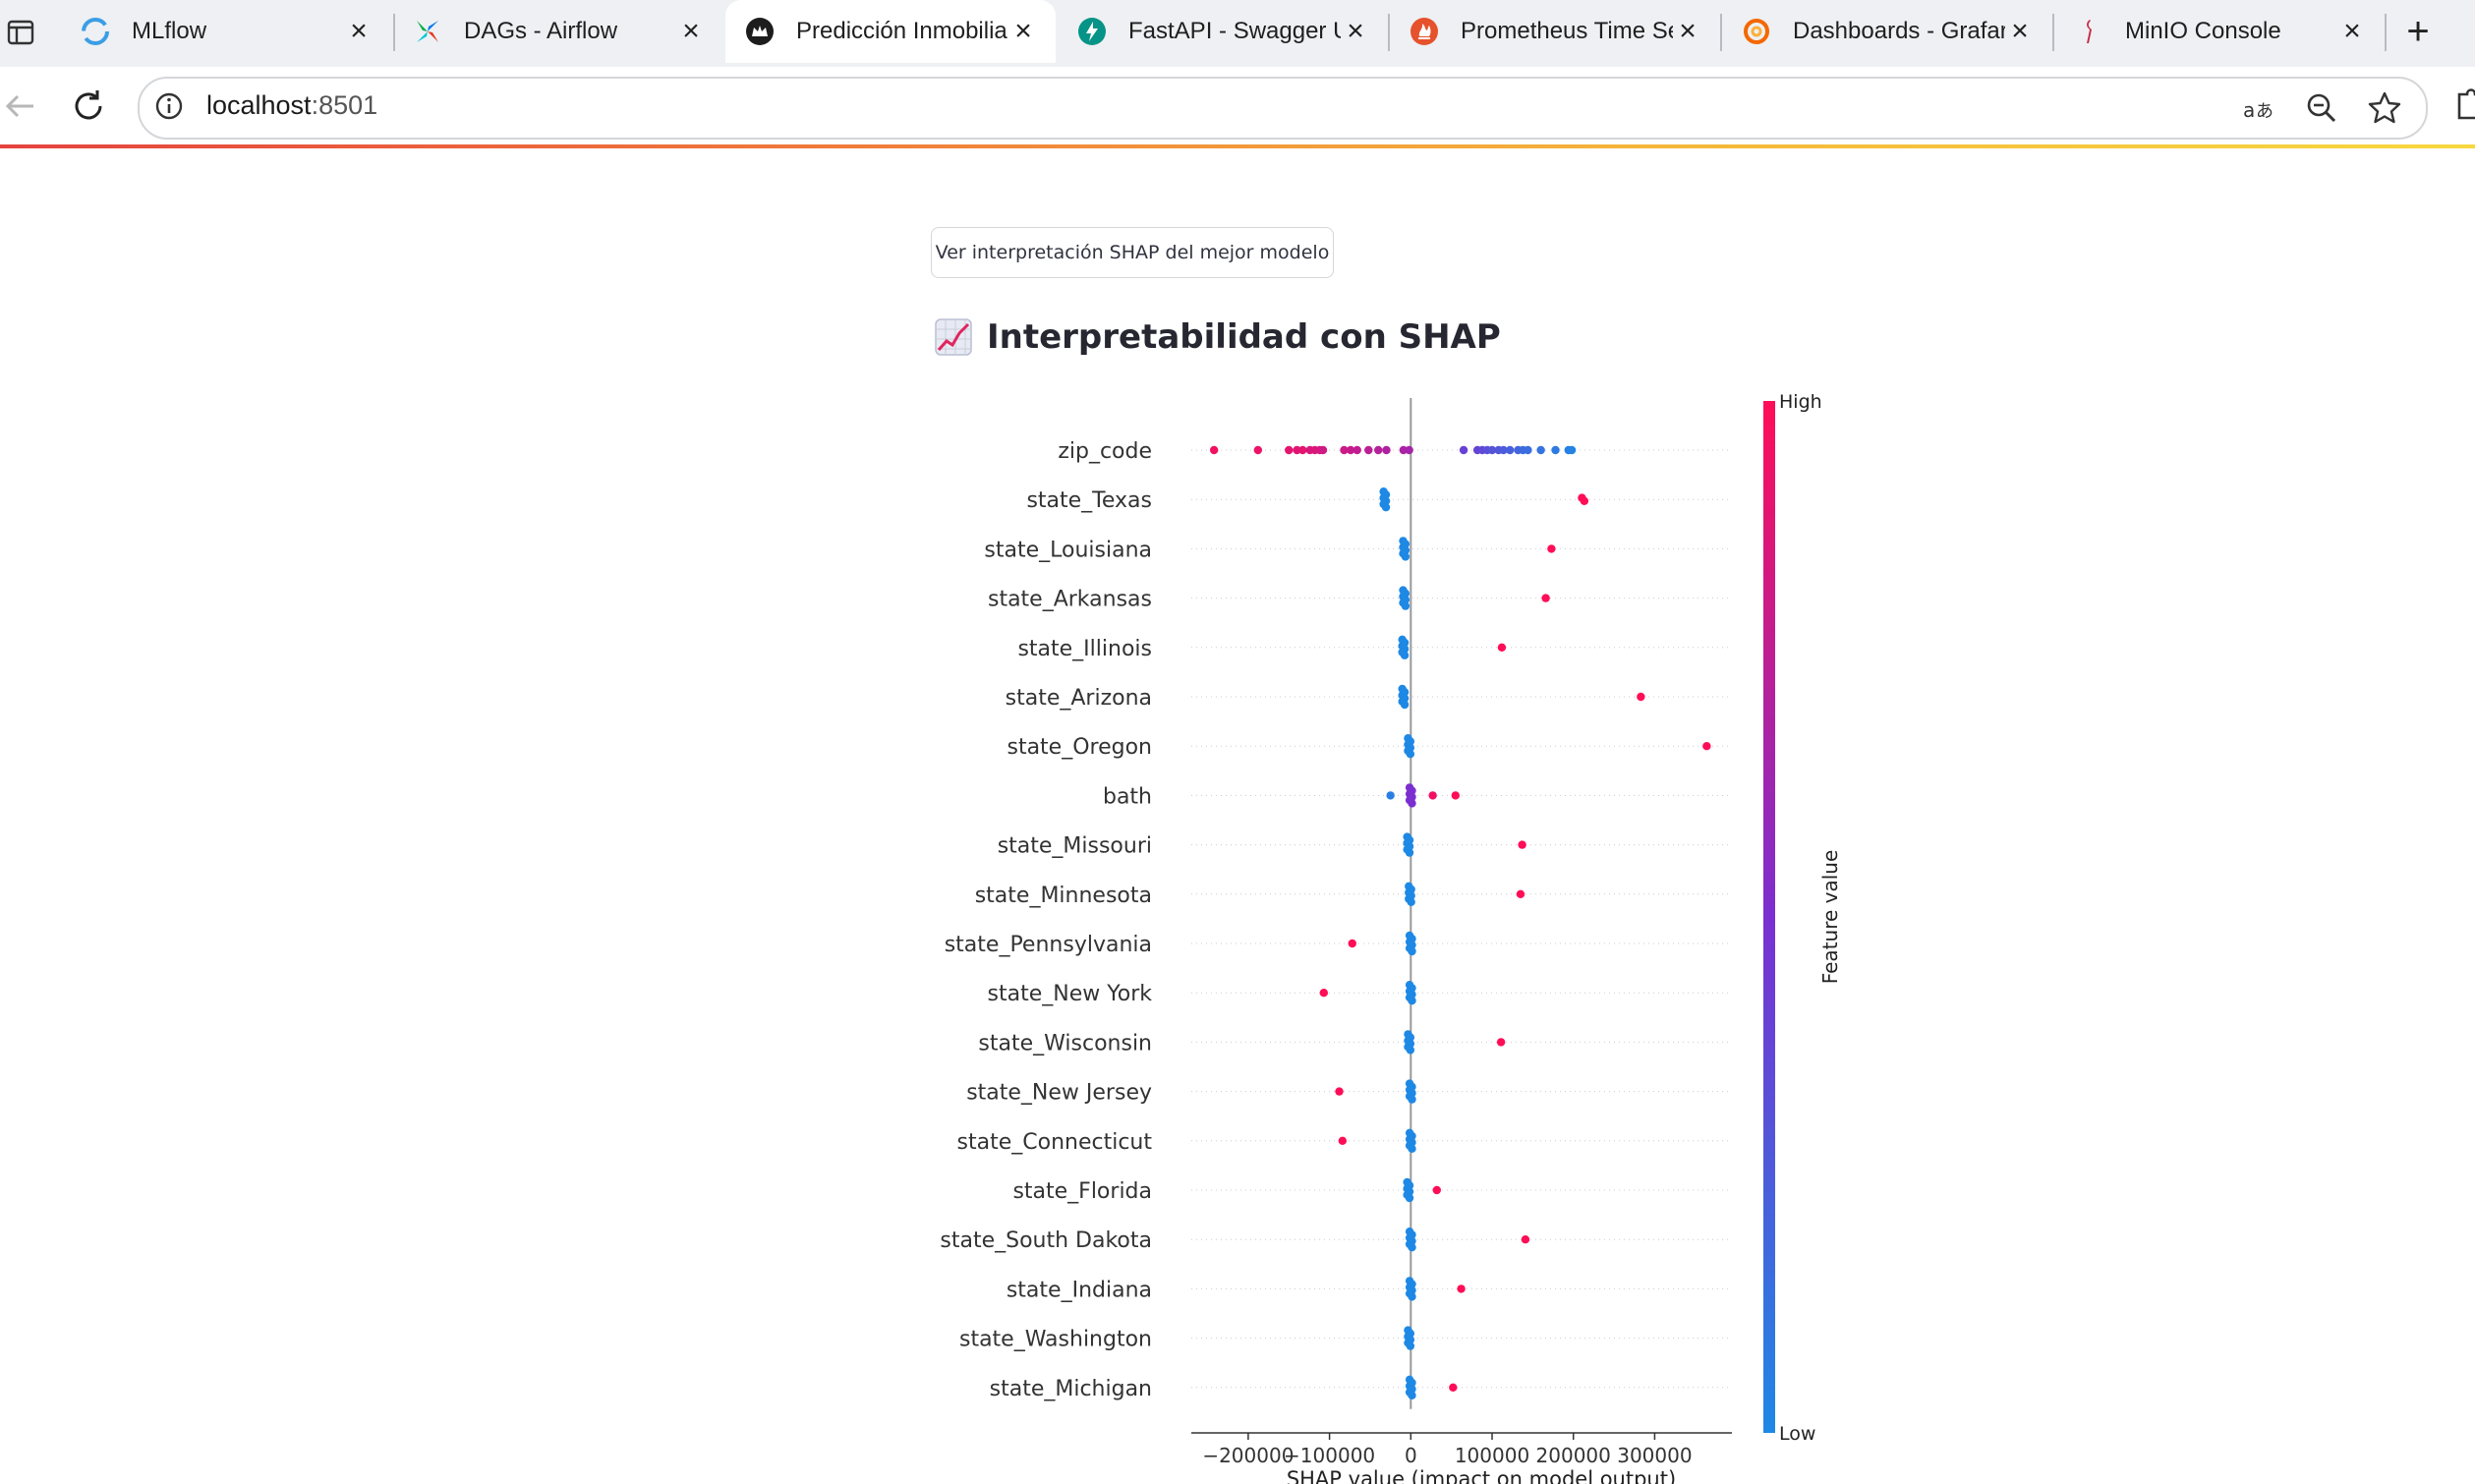 Image resolution: width=2475 pixels, height=1484 pixels. Describe the element at coordinates (1079, 698) in the screenshot. I see `feature-label: state_Arizona` at that location.